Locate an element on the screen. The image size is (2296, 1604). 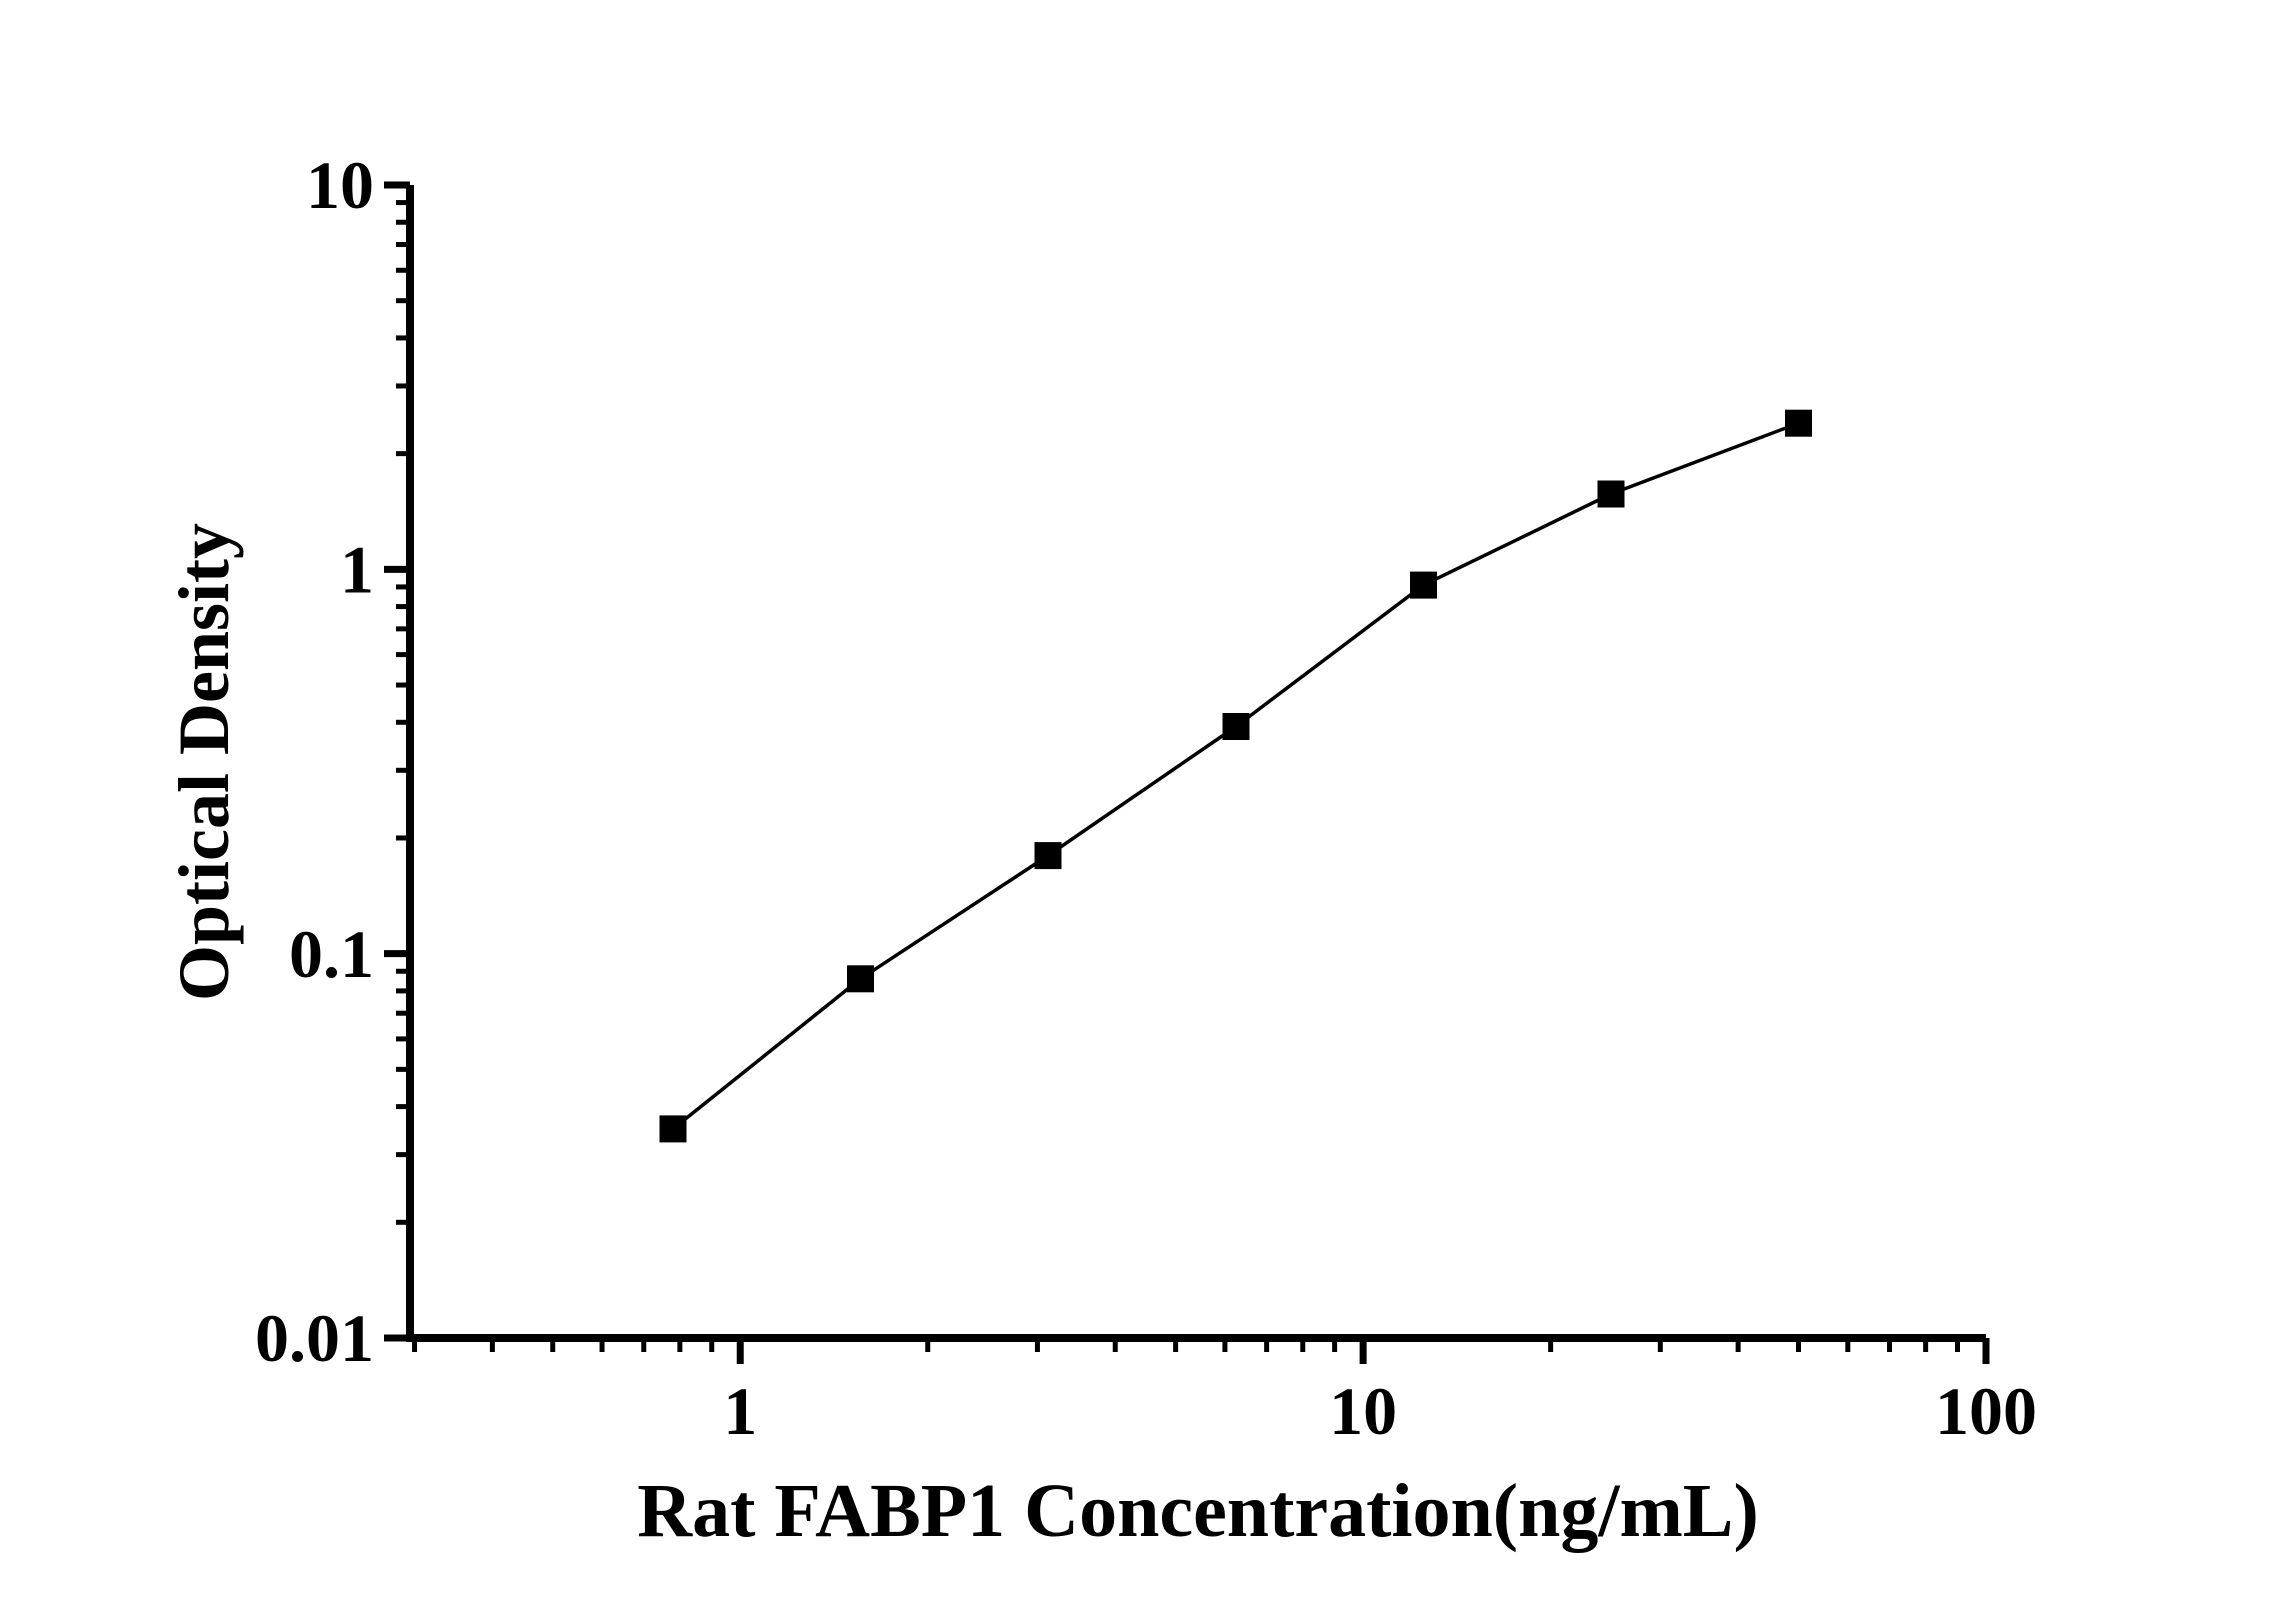
y-tick-label: 10 is located at coordinates (340, 185).